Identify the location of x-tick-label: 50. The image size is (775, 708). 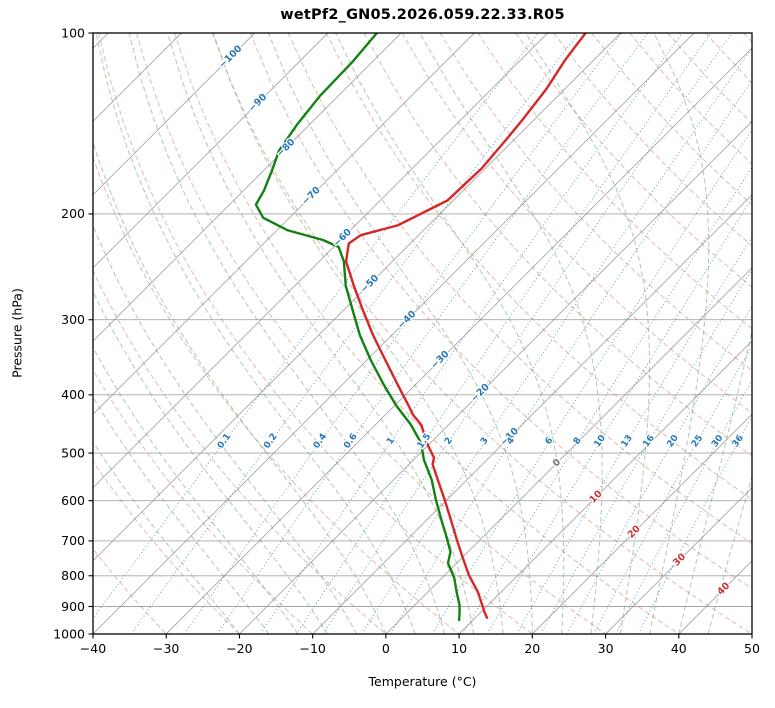
(752, 648).